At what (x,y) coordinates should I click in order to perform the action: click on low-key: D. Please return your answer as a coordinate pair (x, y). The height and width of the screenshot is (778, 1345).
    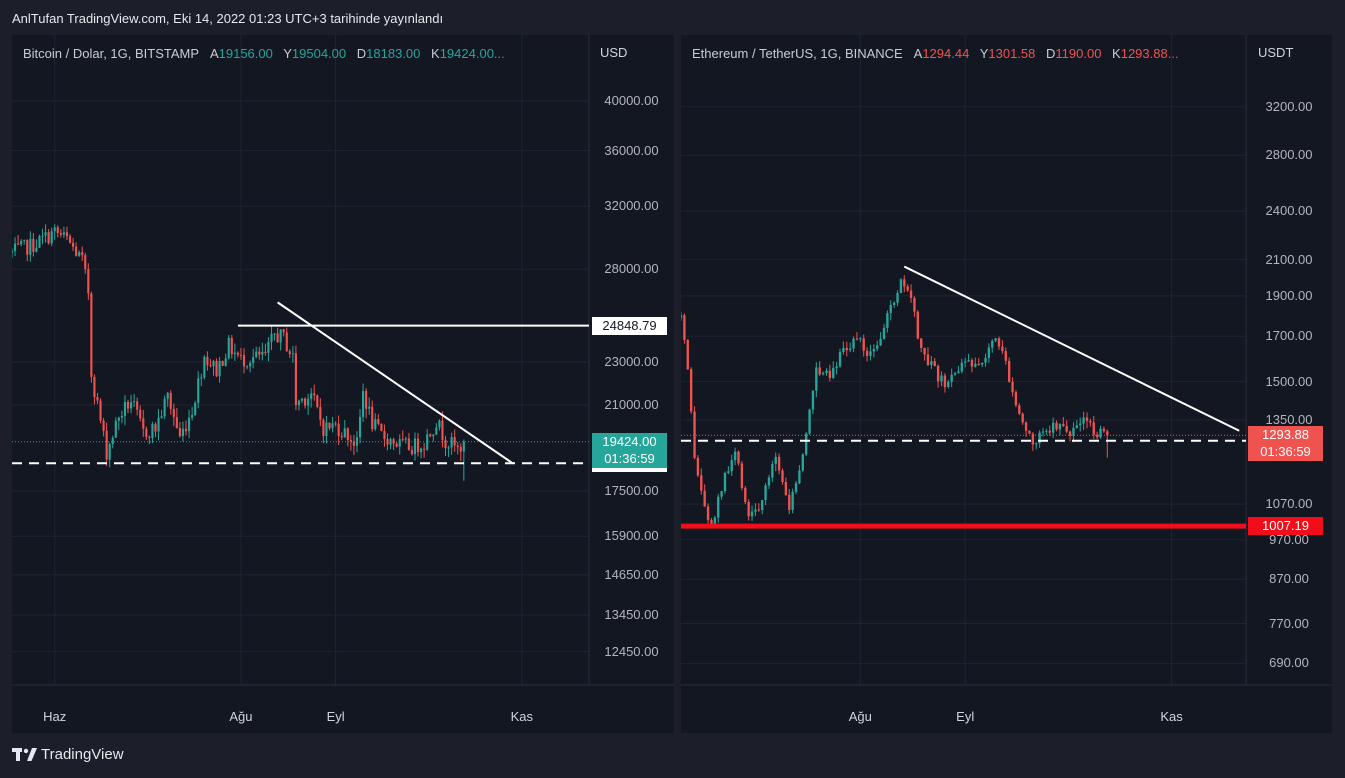
    Looking at the image, I should click on (361, 53).